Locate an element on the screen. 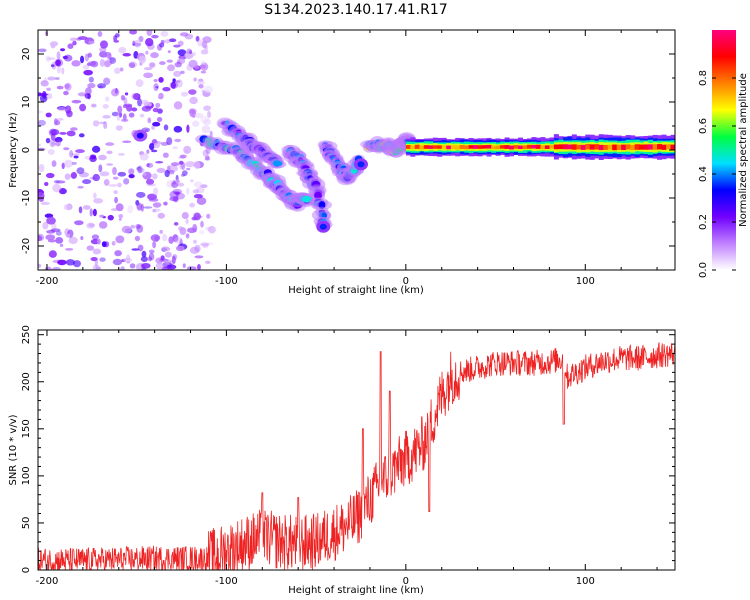 The image size is (750, 600). spectrogram-xlabel: Height of straight line (km) is located at coordinates (356, 290).